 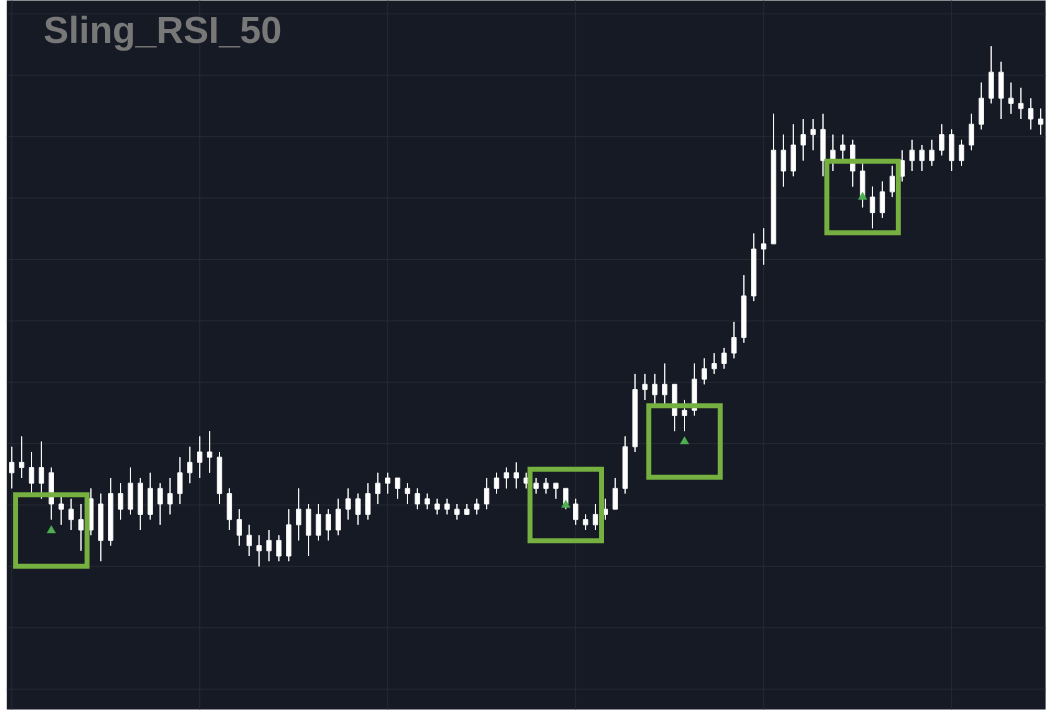 What do you see at coordinates (162, 33) in the screenshot?
I see `chart-title: Sling_RSI_50` at bounding box center [162, 33].